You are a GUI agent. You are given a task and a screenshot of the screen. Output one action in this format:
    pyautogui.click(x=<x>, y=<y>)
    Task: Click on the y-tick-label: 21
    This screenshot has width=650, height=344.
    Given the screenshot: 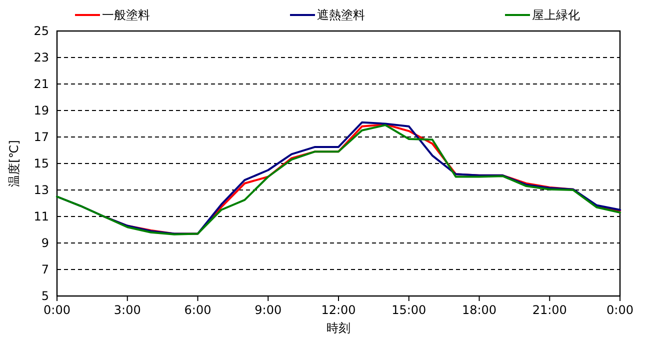 What is the action you would take?
    pyautogui.click(x=41, y=84)
    